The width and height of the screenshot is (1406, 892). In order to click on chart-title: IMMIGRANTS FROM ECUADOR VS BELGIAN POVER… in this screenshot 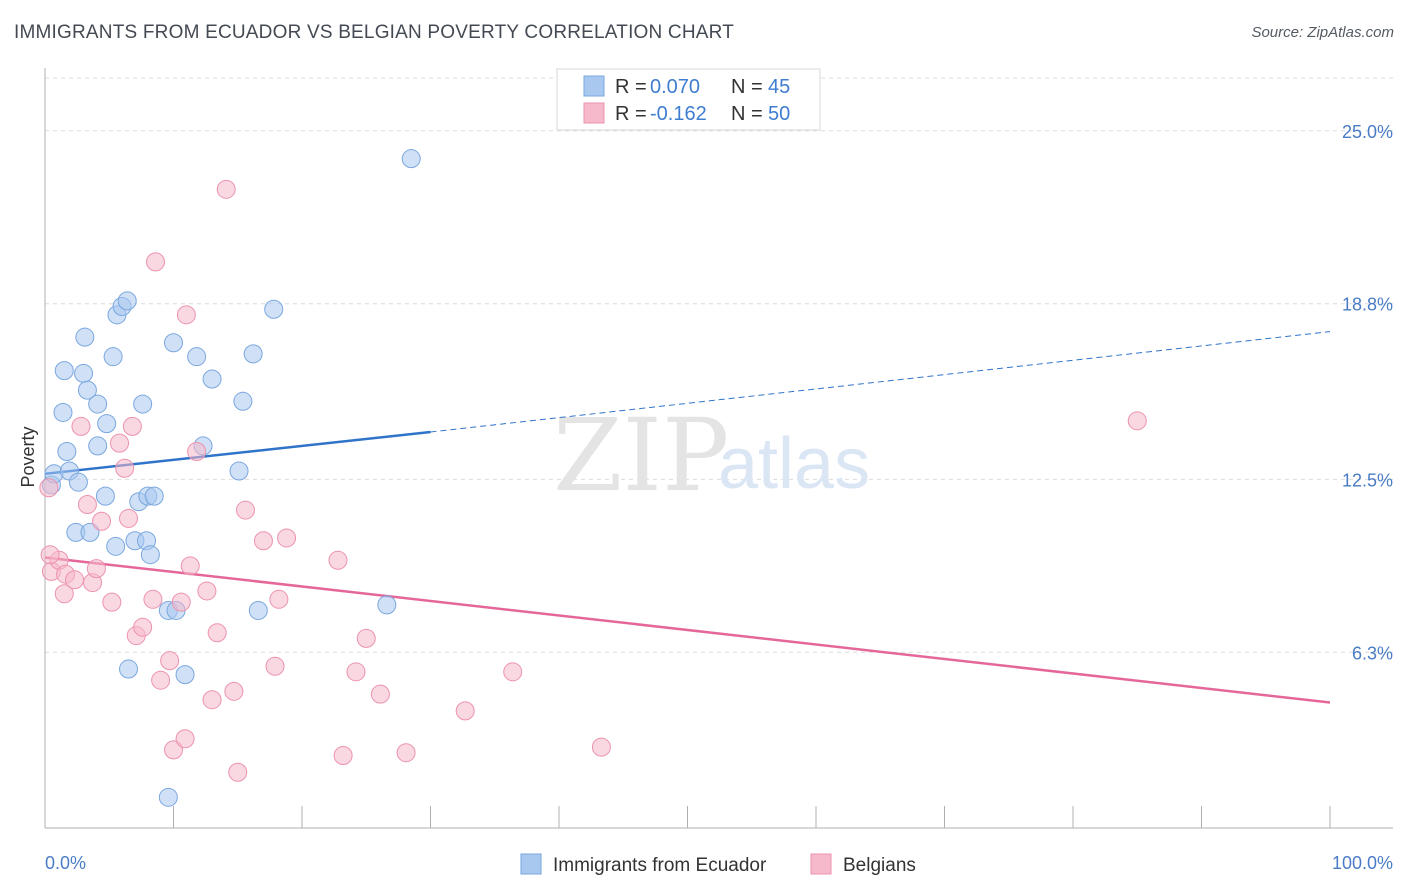, I will do `click(374, 32)`.